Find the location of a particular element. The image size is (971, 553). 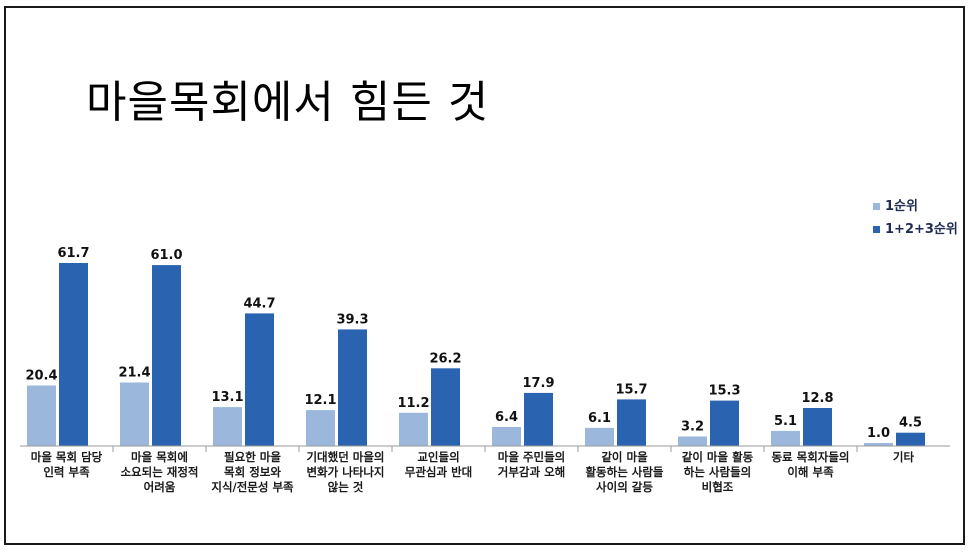

value-label: 61.0 is located at coordinates (166, 255).